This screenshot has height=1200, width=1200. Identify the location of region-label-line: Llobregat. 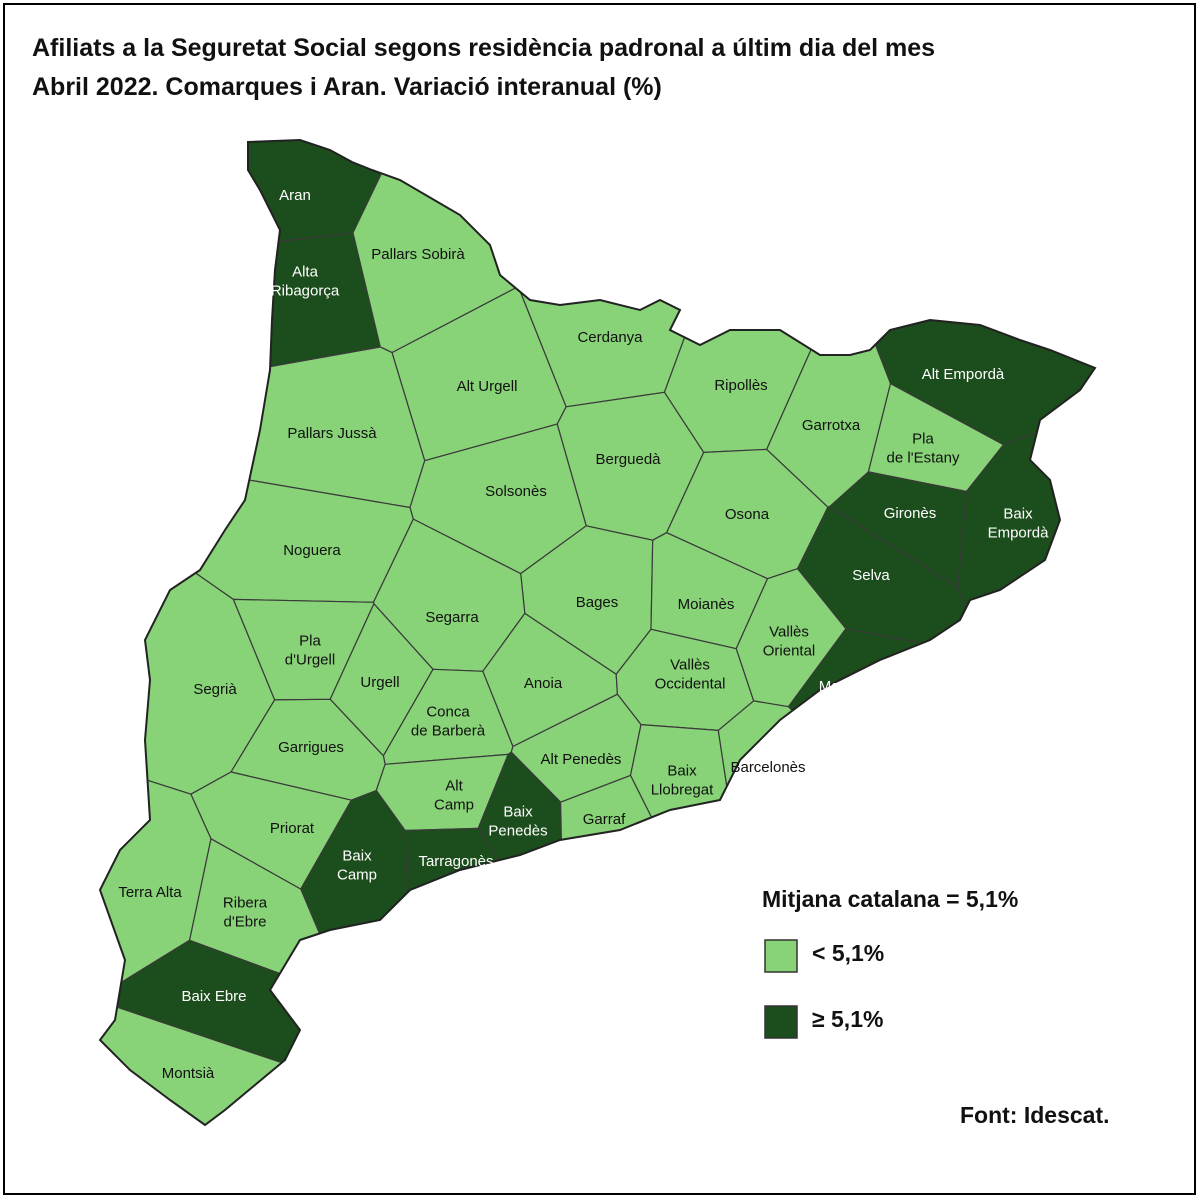
(682, 789).